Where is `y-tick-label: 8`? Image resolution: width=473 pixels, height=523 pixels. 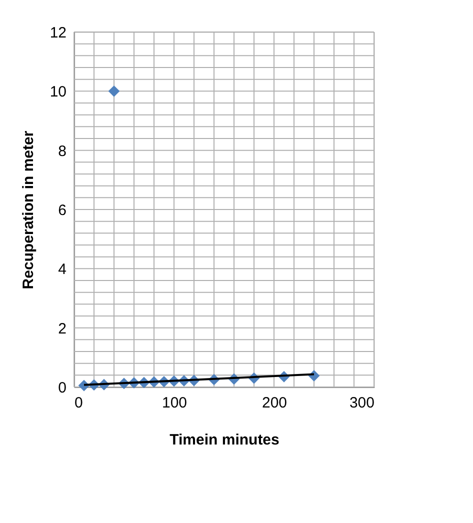
y-tick-label: 8 is located at coordinates (62, 151).